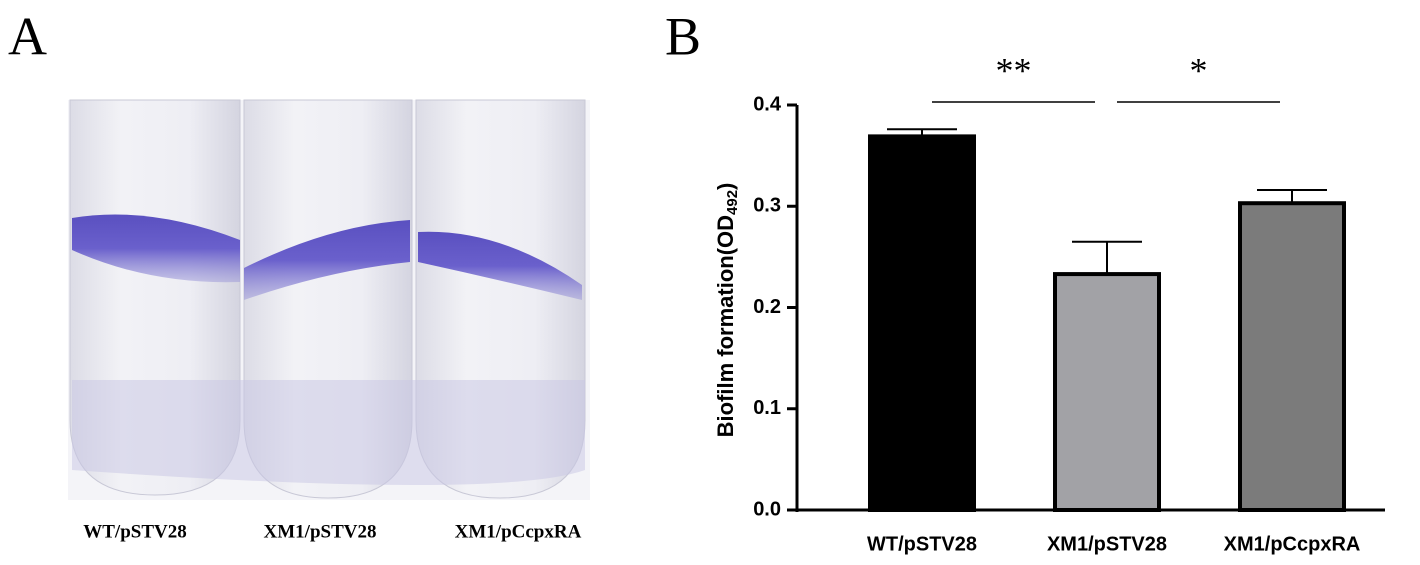  What do you see at coordinates (767, 509) in the screenshot?
I see `y-tick-label: 0.0` at bounding box center [767, 509].